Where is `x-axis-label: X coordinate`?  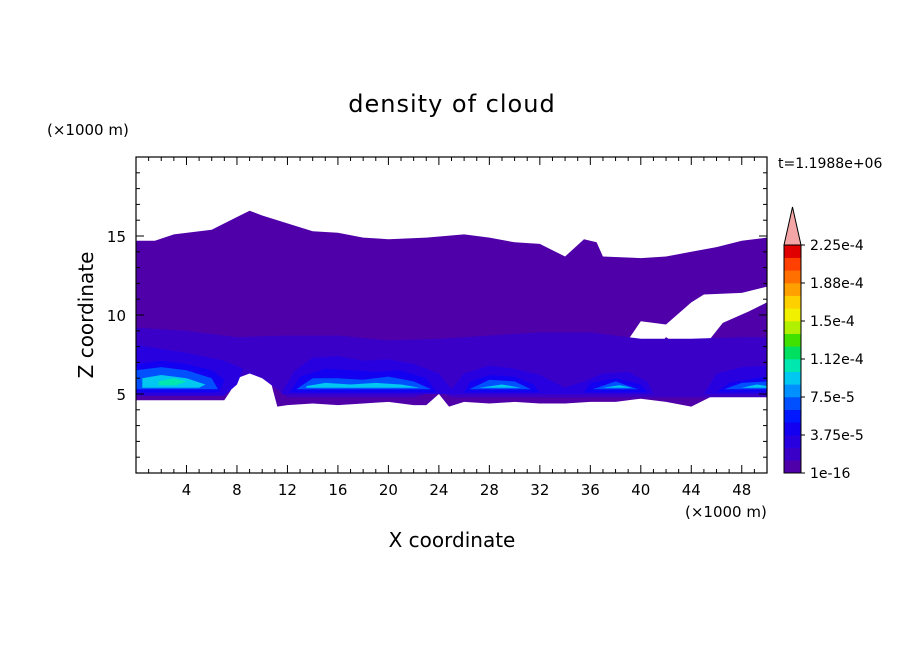
x-axis-label: X coordinate is located at coordinates (452, 540).